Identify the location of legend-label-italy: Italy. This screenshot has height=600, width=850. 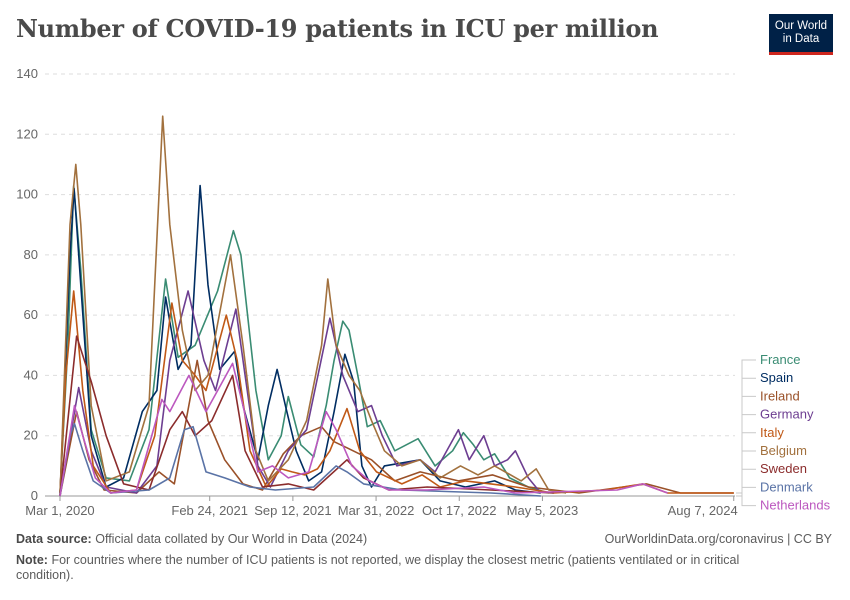
(772, 432).